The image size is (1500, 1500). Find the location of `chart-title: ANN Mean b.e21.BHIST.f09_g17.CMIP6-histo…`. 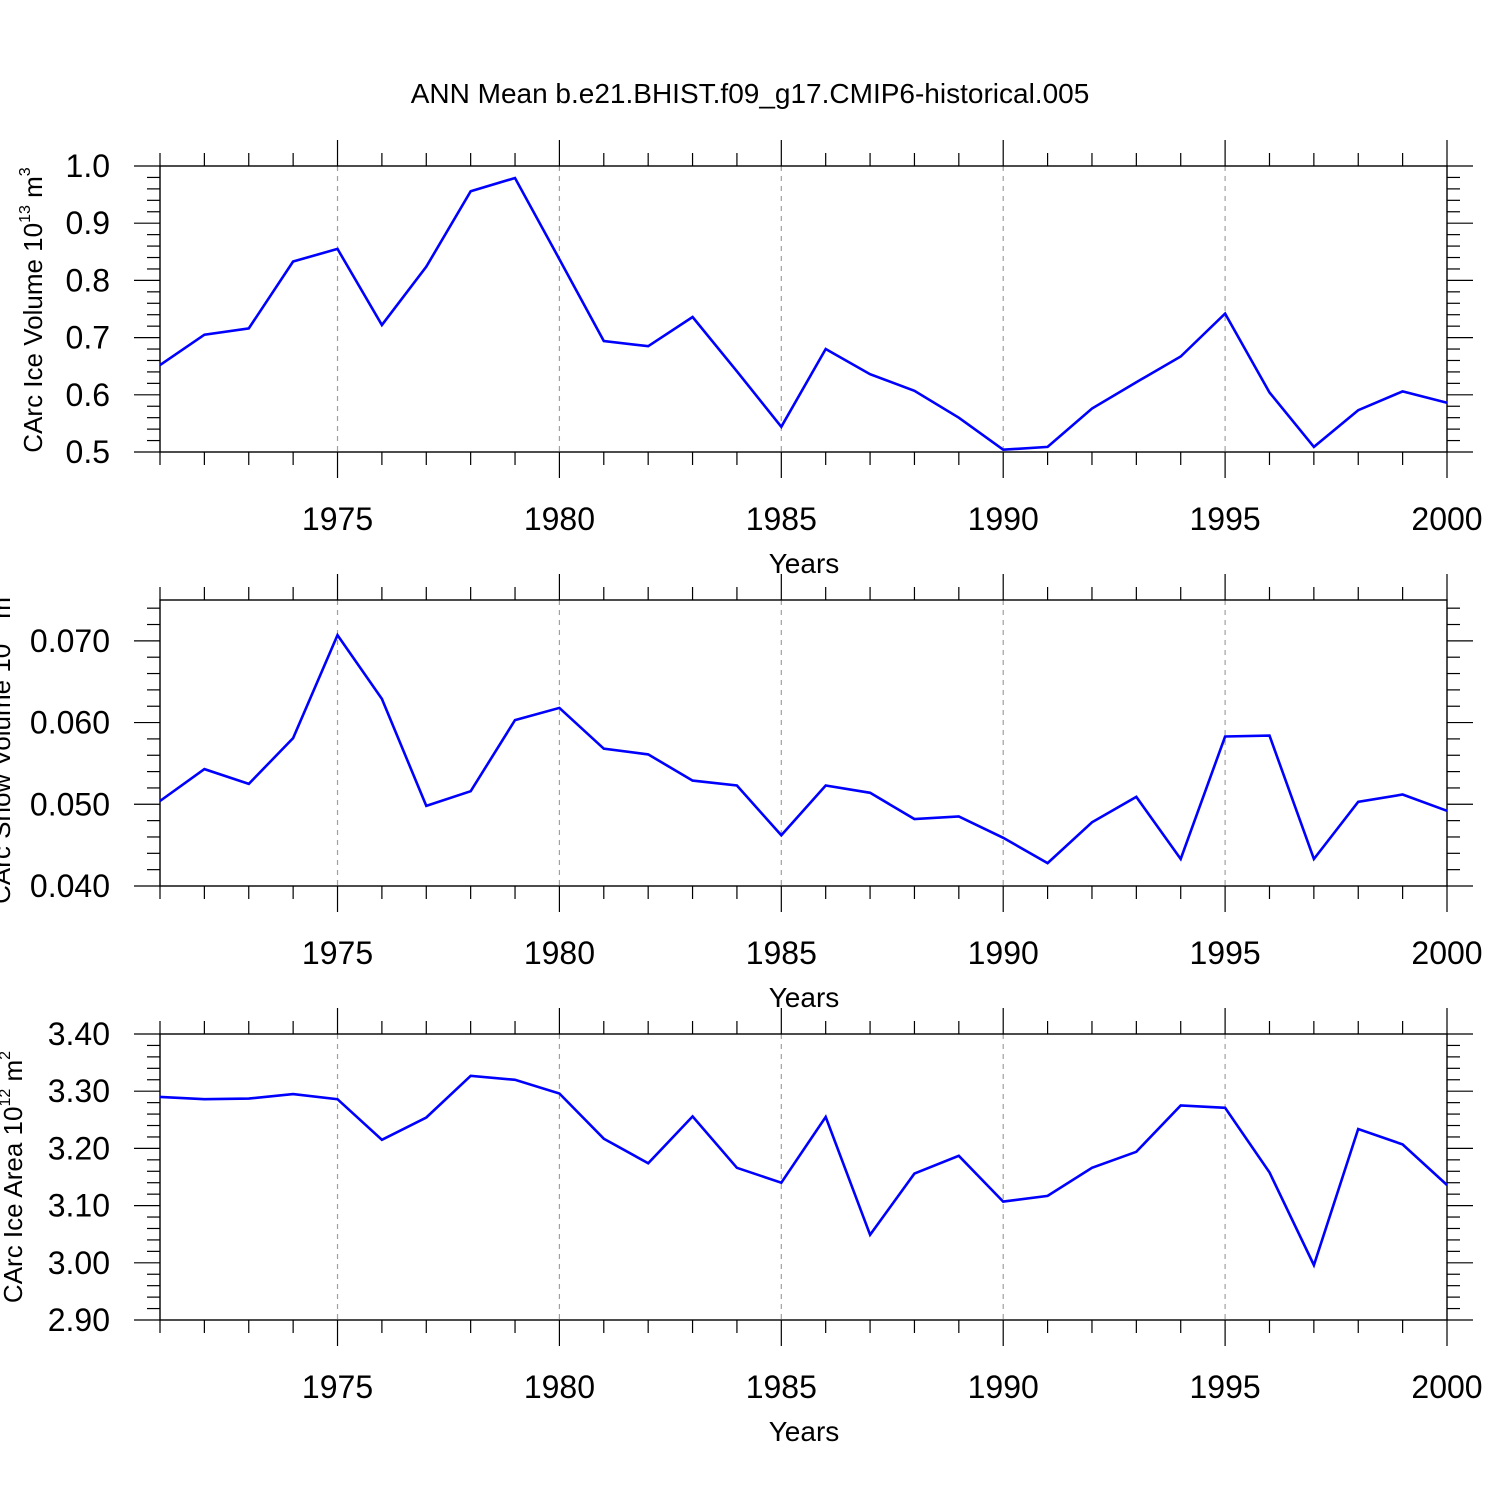

chart-title: ANN Mean b.e21.BHIST.f09_g17.CMIP6-histo… is located at coordinates (750, 93).